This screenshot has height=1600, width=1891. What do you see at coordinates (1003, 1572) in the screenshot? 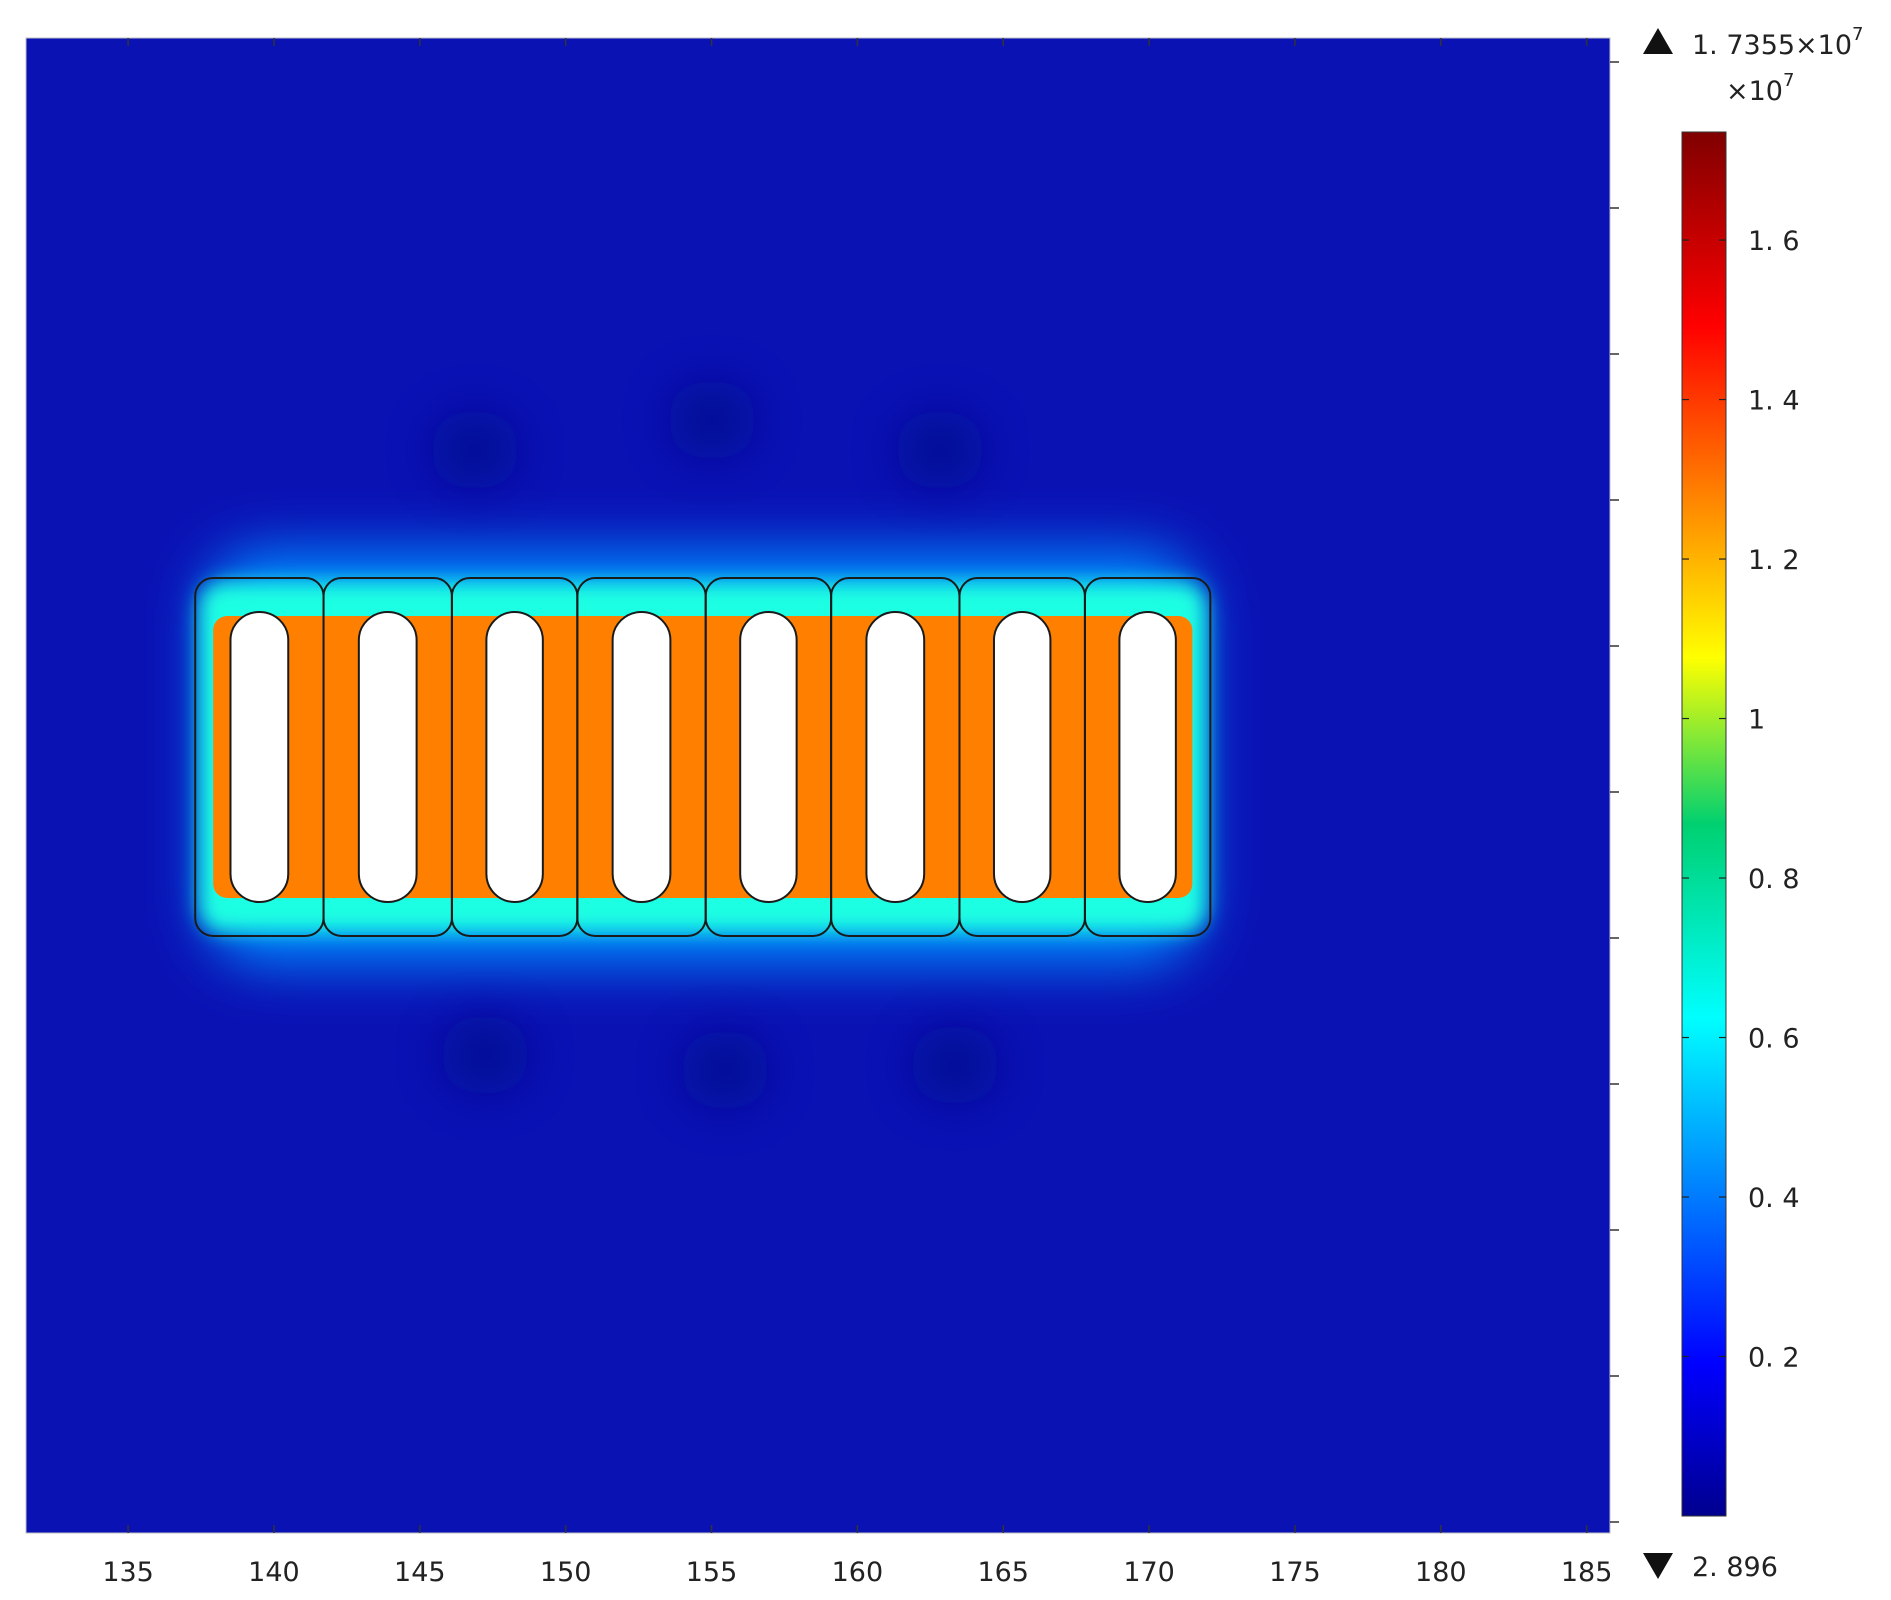
I see `x-tick-label: 165` at bounding box center [1003, 1572].